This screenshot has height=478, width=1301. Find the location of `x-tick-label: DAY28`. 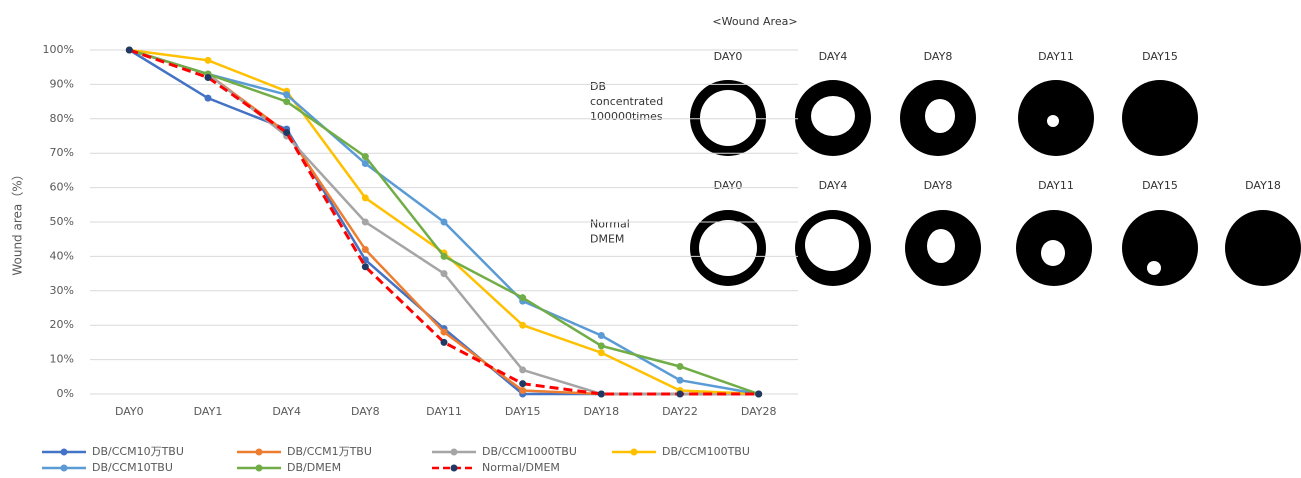

x-tick-label: DAY28 is located at coordinates (759, 411).